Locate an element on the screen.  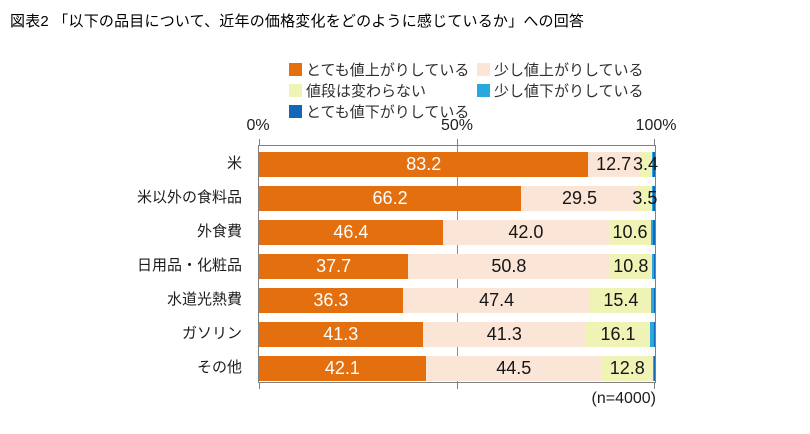
bar-segment: 3.4 is located at coordinates (645, 164).